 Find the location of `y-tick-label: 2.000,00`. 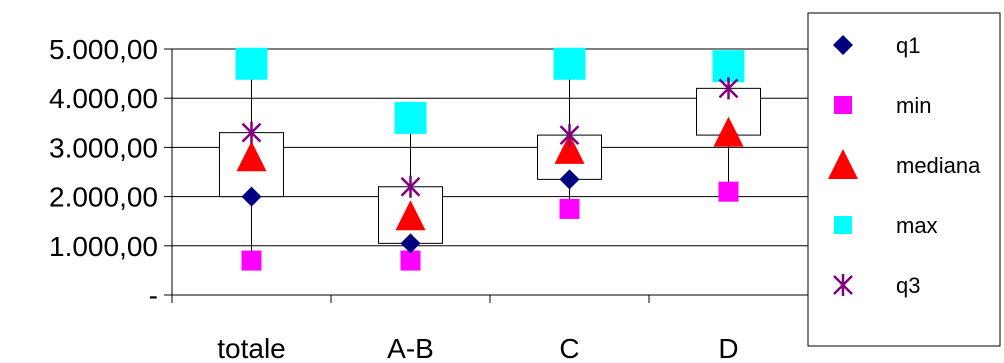

y-tick-label: 2.000,00 is located at coordinates (103, 197).